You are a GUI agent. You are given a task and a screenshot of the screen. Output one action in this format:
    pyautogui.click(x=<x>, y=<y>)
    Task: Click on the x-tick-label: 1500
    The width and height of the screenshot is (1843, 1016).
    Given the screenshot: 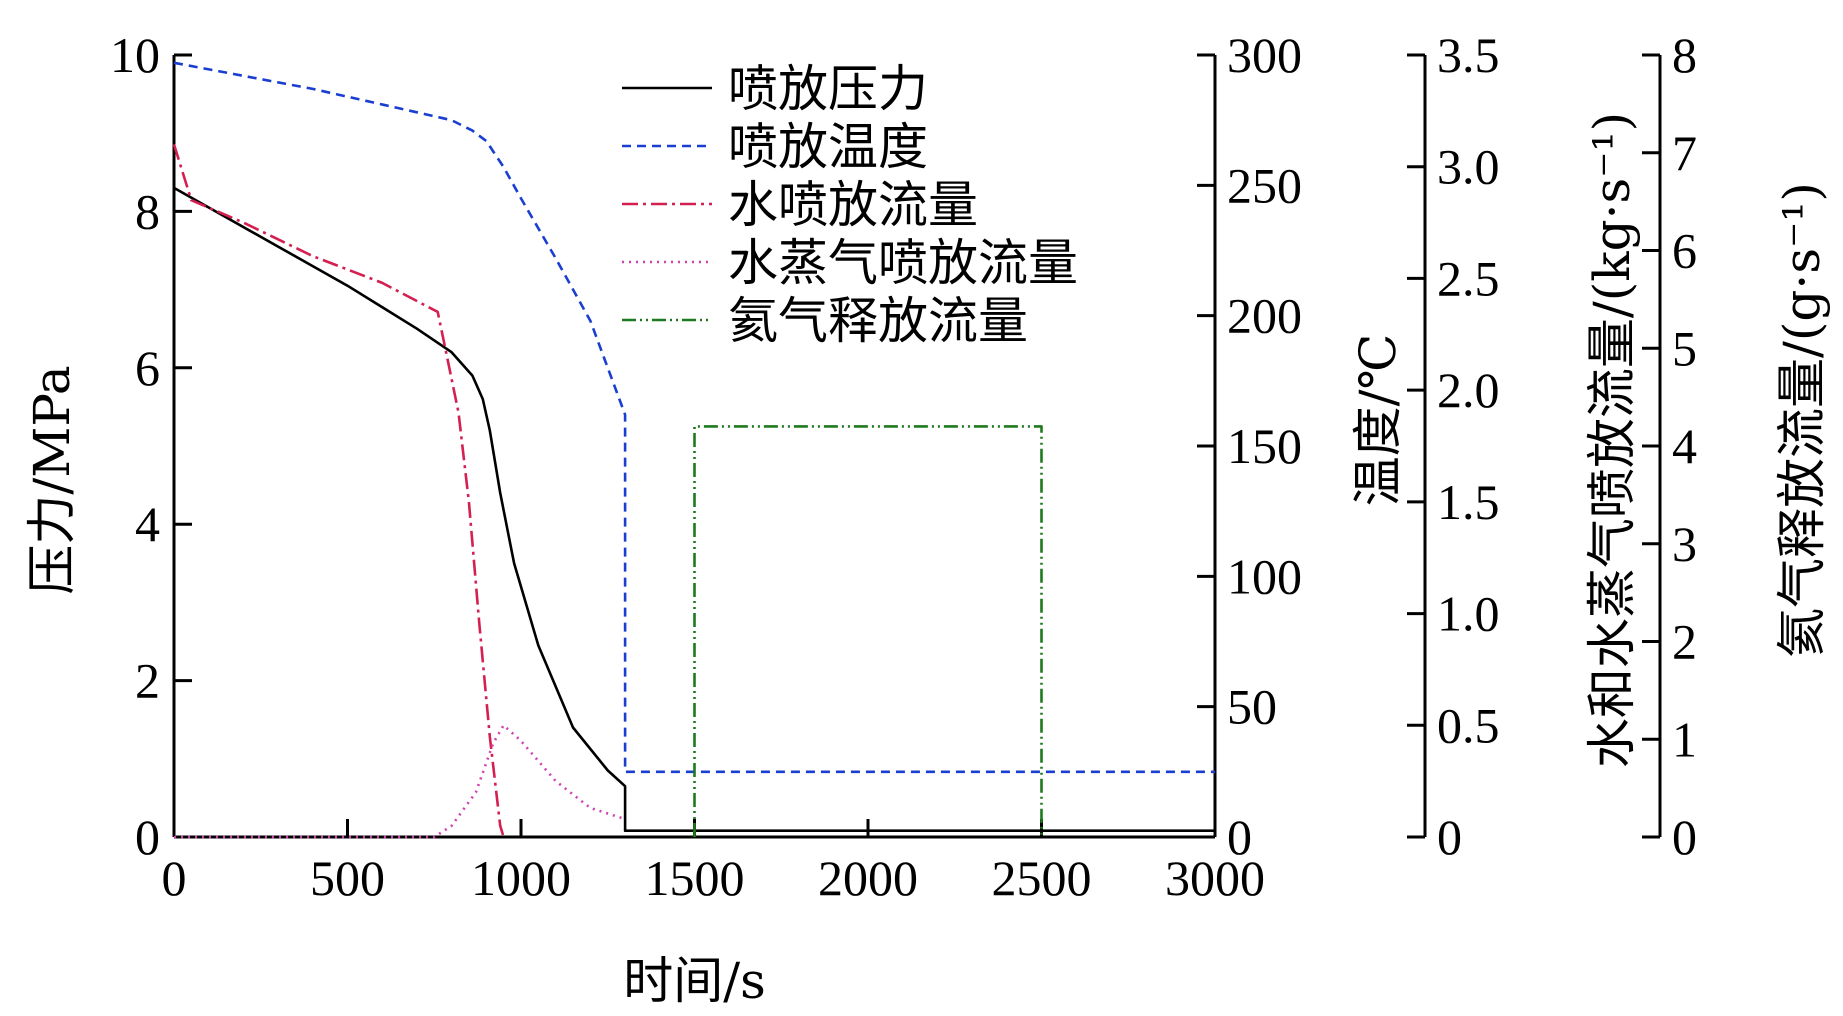 What is the action you would take?
    pyautogui.click(x=695, y=878)
    